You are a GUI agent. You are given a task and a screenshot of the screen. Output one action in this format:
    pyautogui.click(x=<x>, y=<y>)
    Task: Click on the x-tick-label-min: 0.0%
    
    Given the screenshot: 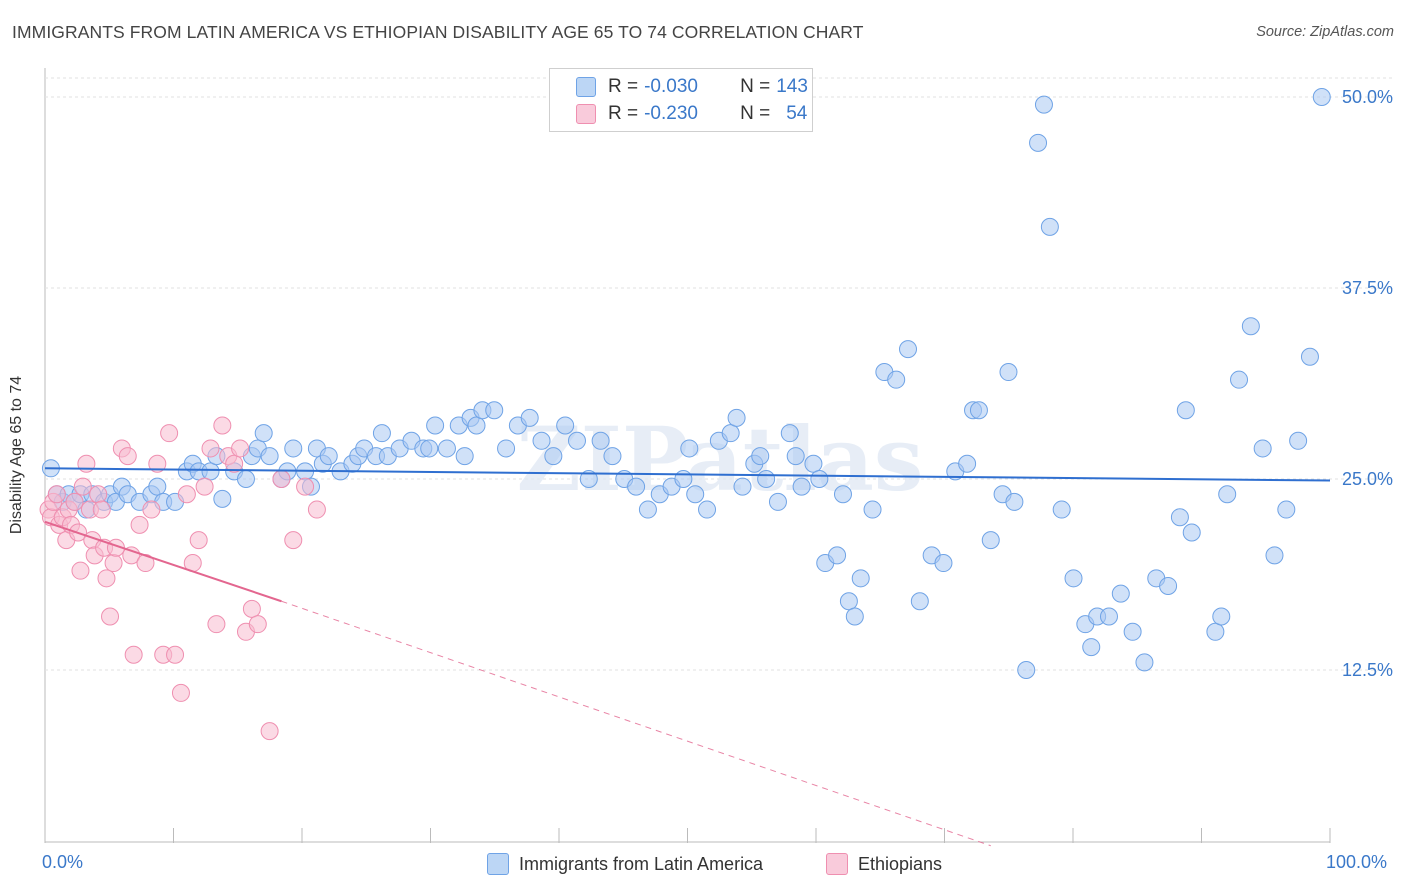 What is the action you would take?
    pyautogui.click(x=63, y=862)
    